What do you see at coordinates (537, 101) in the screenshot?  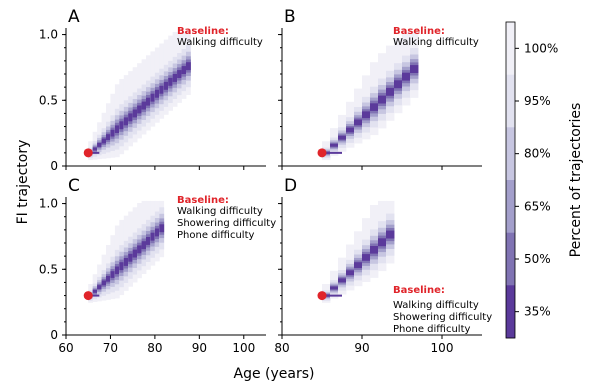 I see `colorbar-tick-label: 95%` at bounding box center [537, 101].